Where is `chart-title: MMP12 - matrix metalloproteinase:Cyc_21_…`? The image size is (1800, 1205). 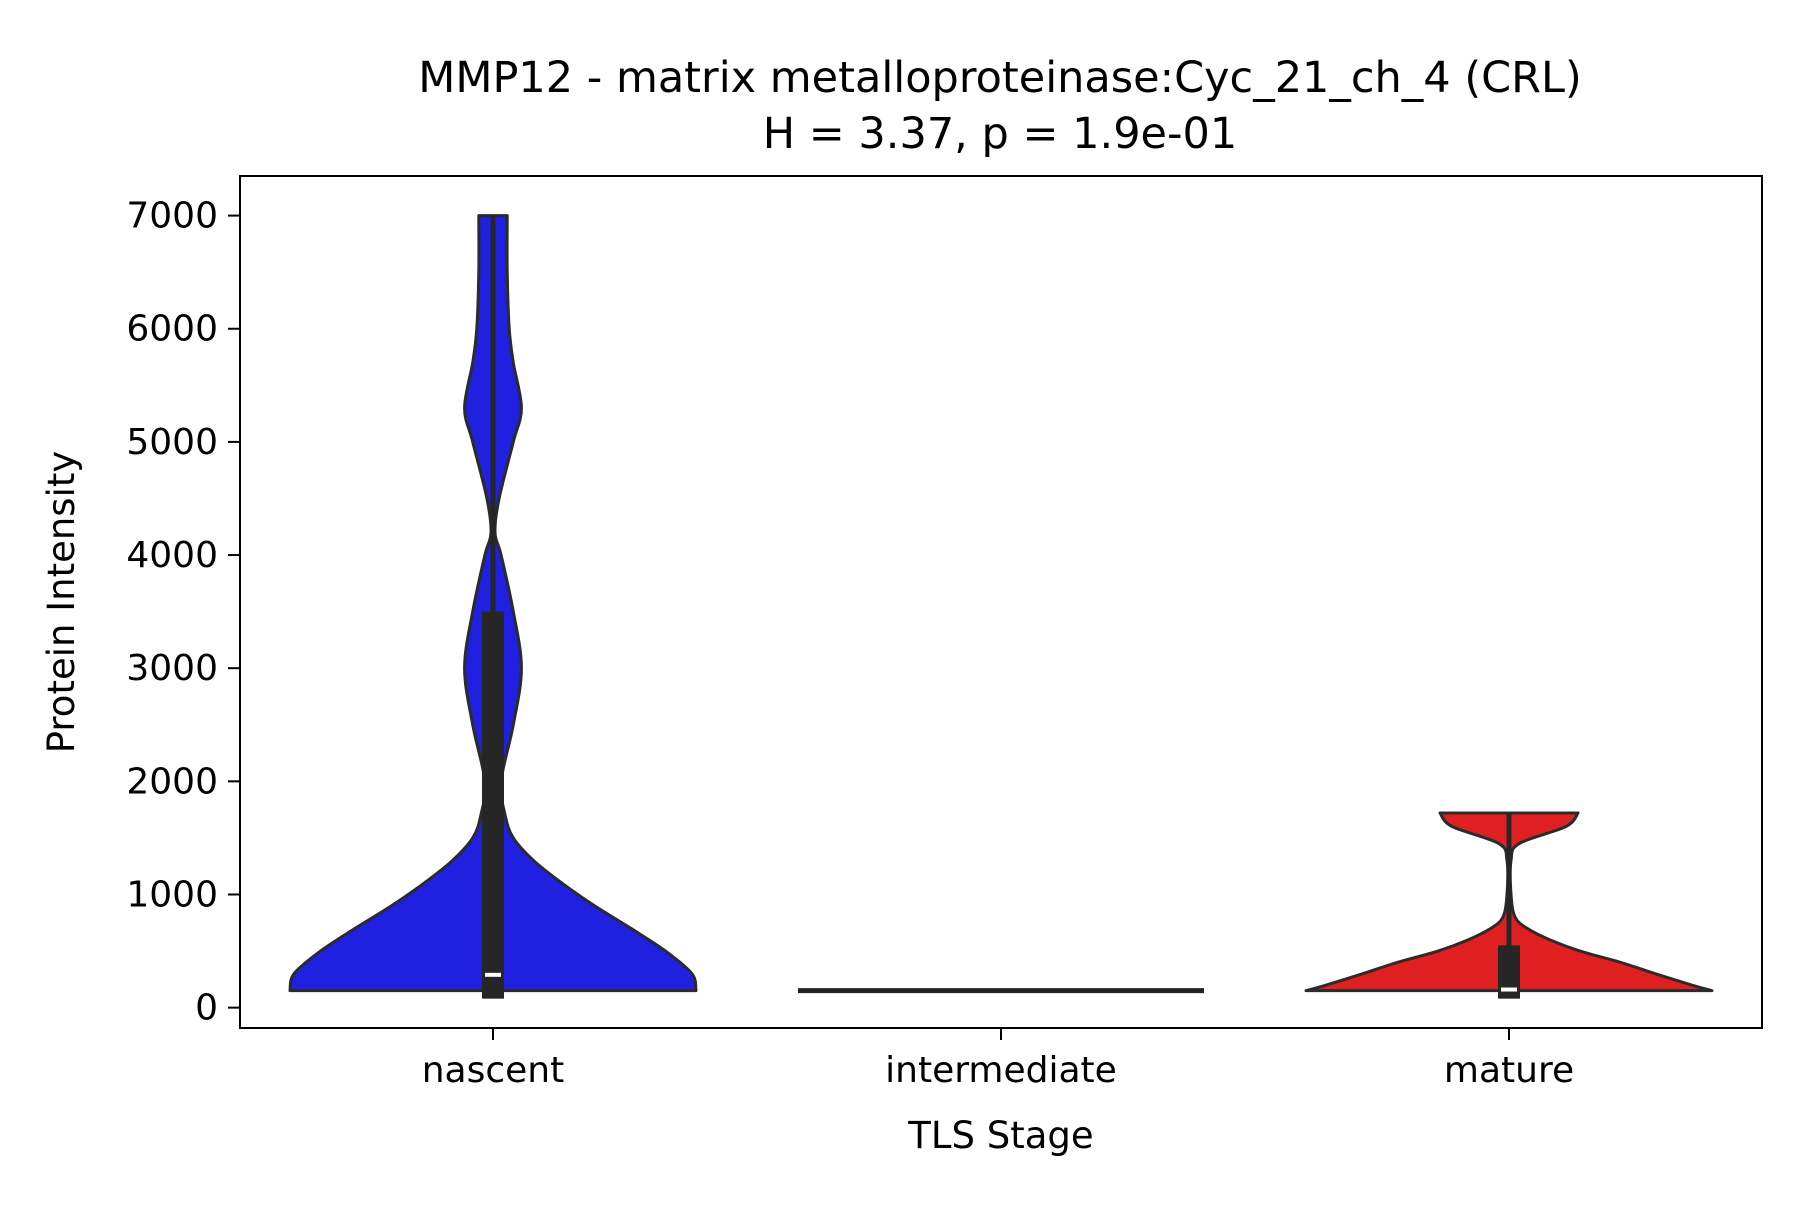 chart-title: MMP12 - matrix metalloproteinase:Cyc_21_… is located at coordinates (1000, 78).